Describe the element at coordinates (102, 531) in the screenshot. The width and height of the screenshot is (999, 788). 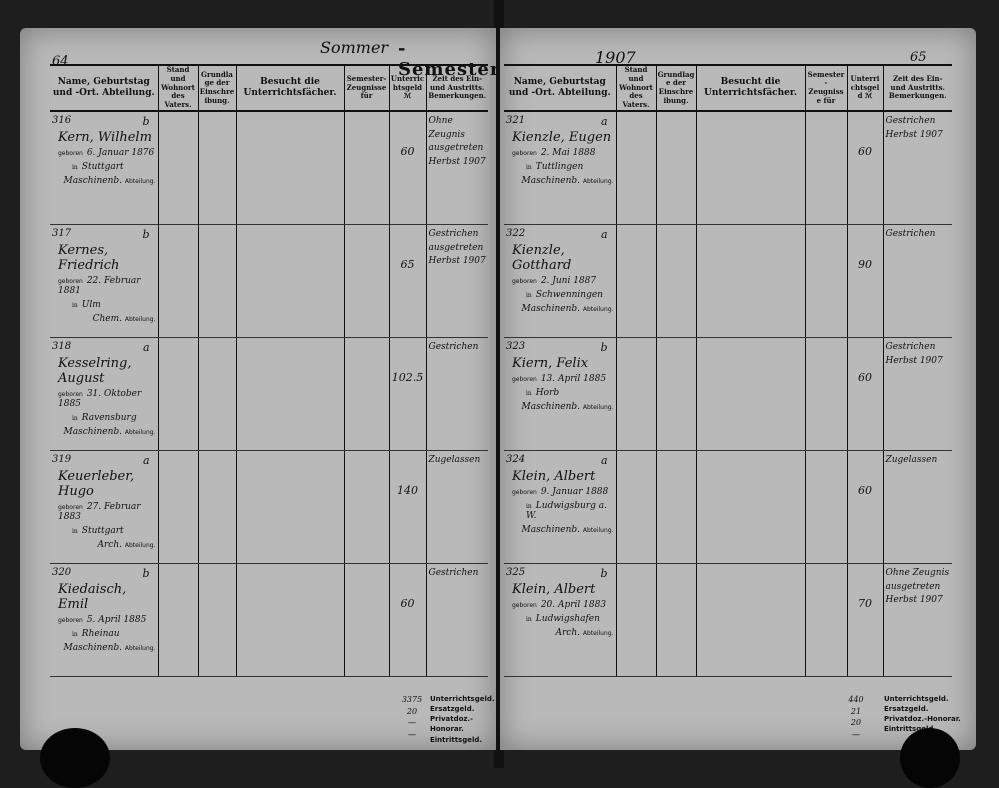
I see `birth-place-value: Stuttgart` at that location.